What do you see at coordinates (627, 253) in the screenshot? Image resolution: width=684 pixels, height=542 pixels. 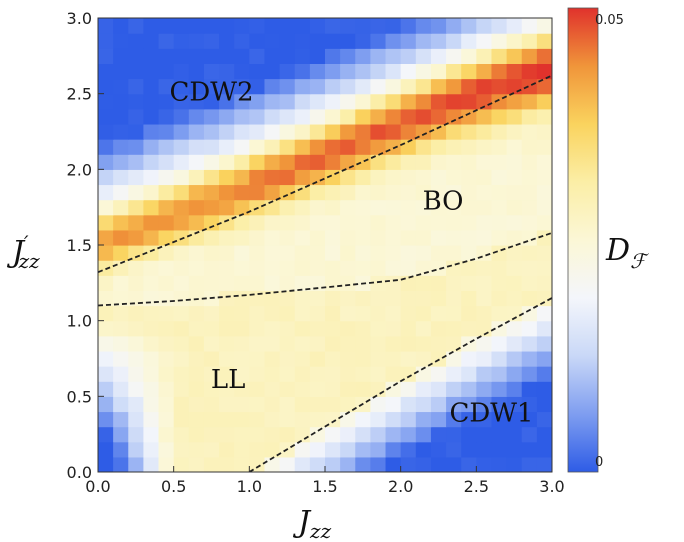 I see `colorbar-label: Dℱ` at bounding box center [627, 253].